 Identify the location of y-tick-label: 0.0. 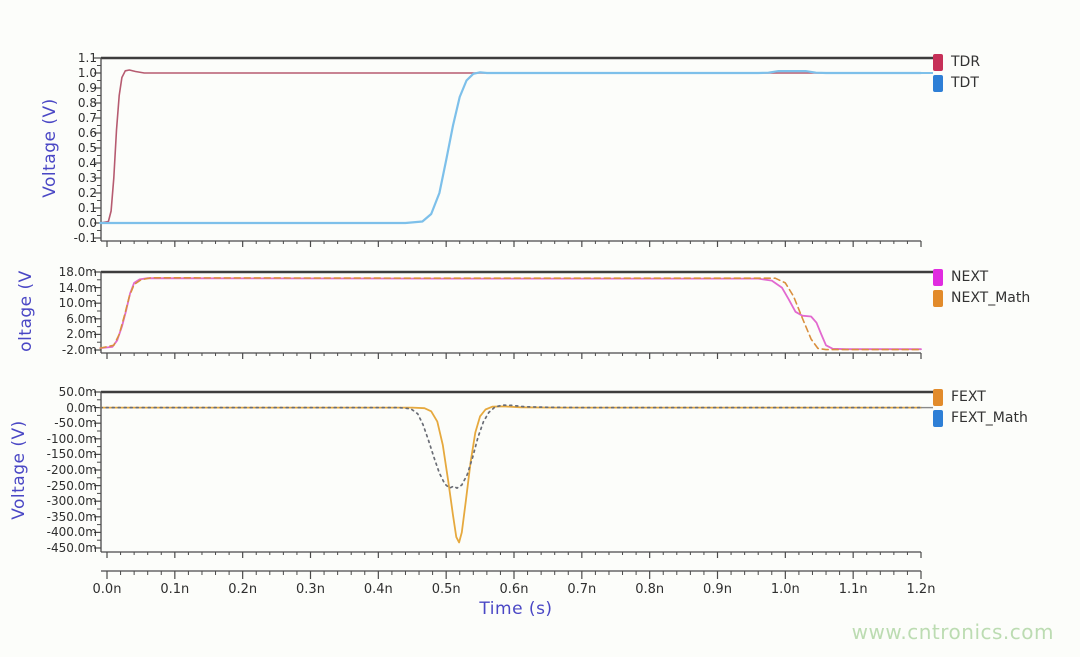
(87, 223).